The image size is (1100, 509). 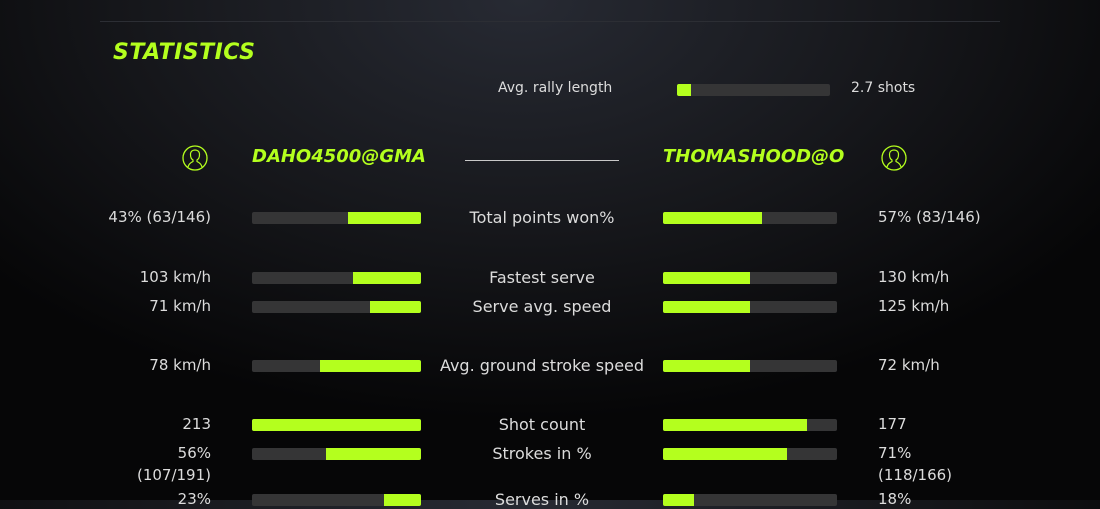 I want to click on left-stat-value: 103 km/h, so click(x=175, y=277).